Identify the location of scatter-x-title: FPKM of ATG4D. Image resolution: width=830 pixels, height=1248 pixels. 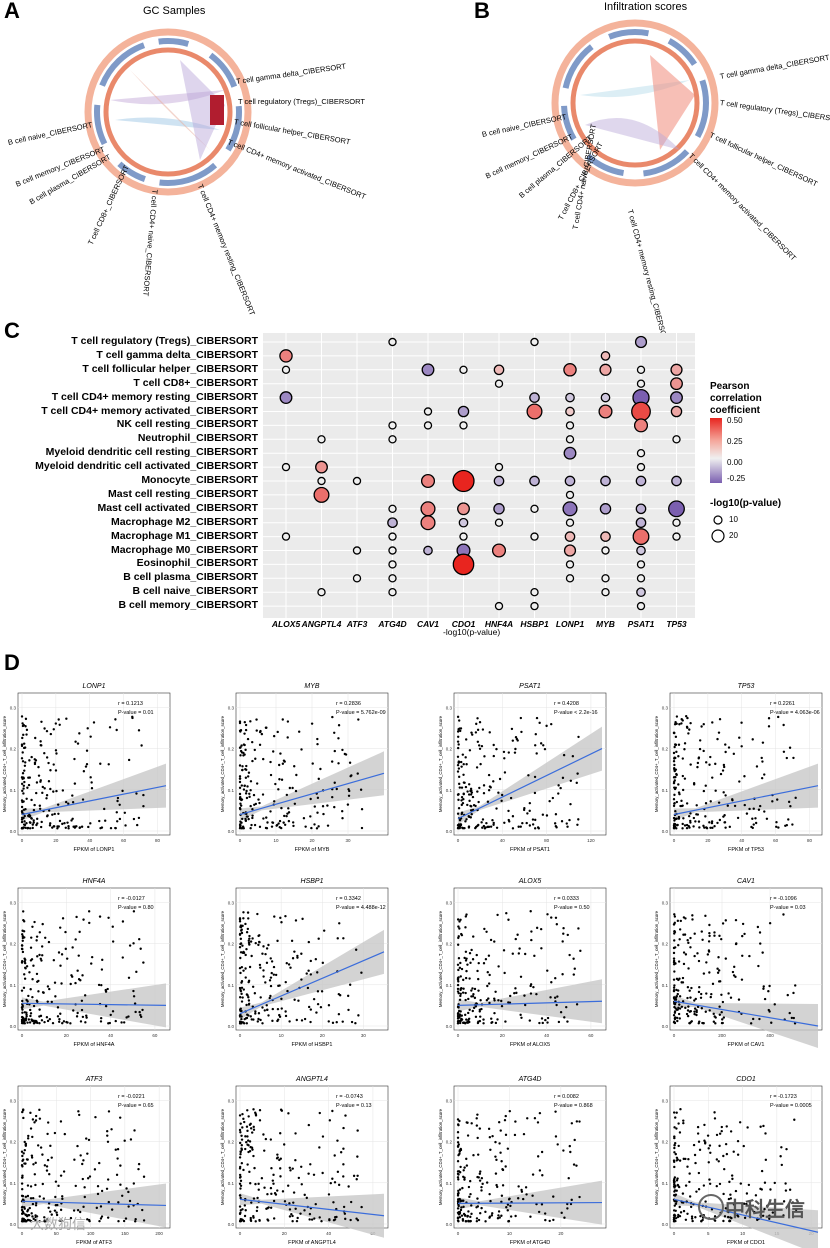
(530, 1243).